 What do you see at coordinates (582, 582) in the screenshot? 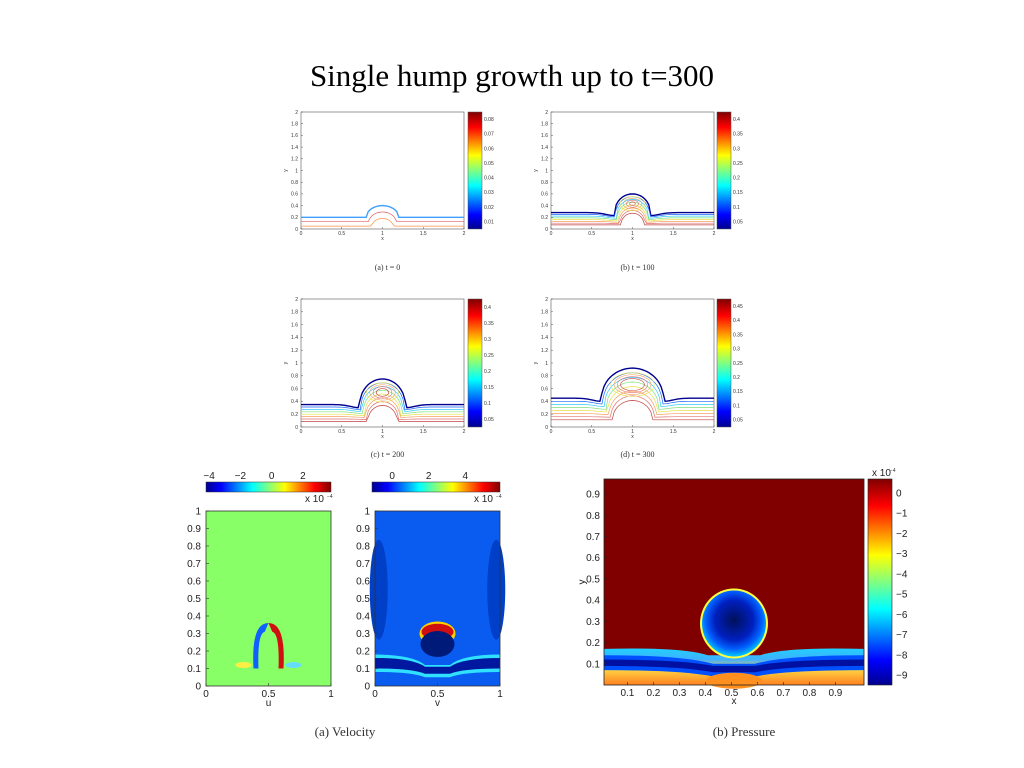
I see `y-axis-label: y` at bounding box center [582, 582].